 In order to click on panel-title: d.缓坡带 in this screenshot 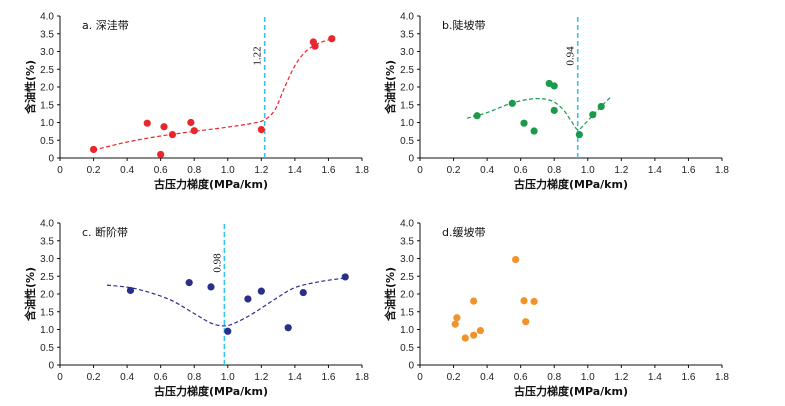, I will do `click(463, 232)`.